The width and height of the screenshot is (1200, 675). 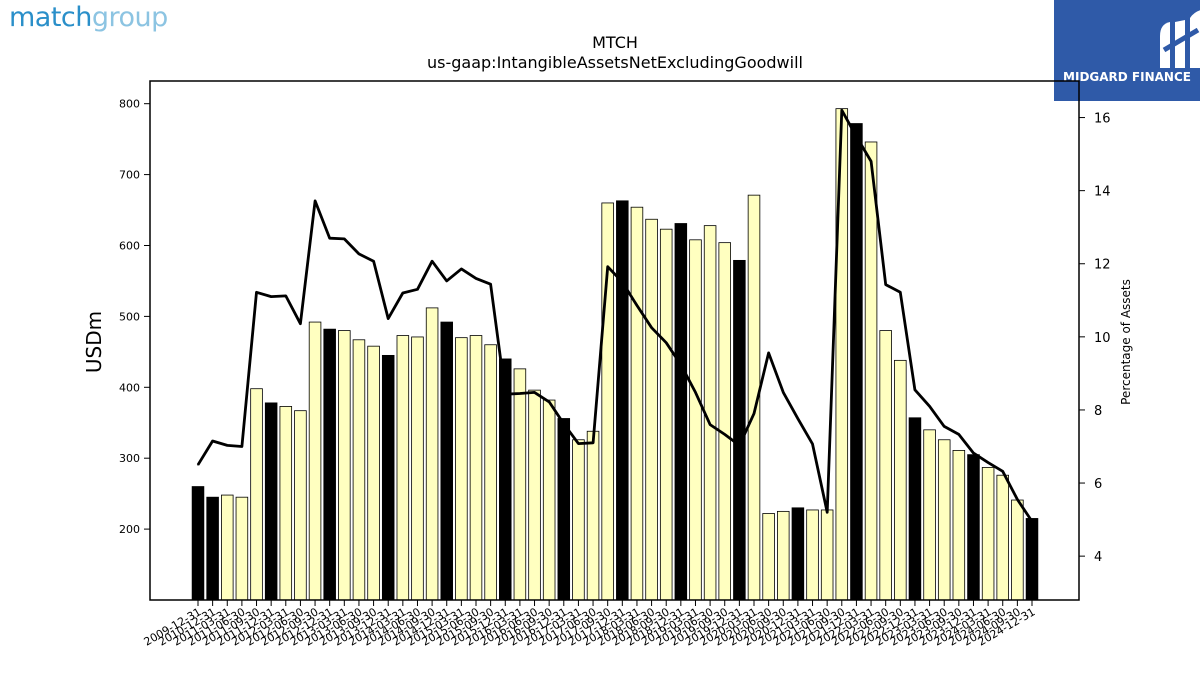 What do you see at coordinates (615, 42) in the screenshot?
I see `chart-title: MTCH` at bounding box center [615, 42].